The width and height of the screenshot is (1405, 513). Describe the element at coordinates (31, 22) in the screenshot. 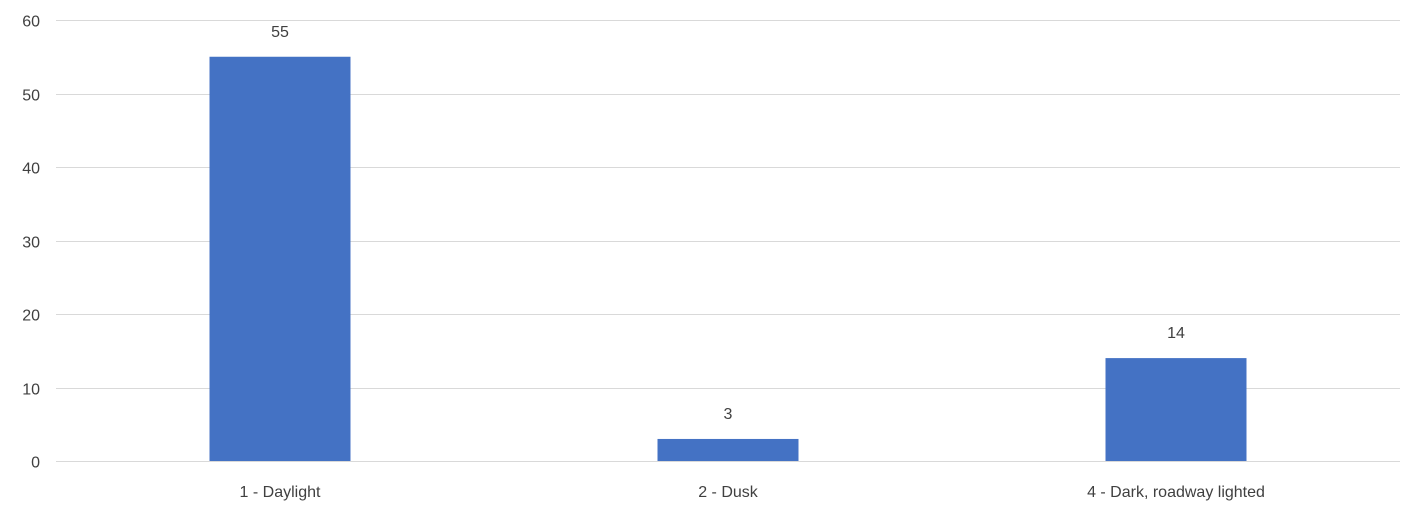

I see `y-tick-label: 60` at that location.